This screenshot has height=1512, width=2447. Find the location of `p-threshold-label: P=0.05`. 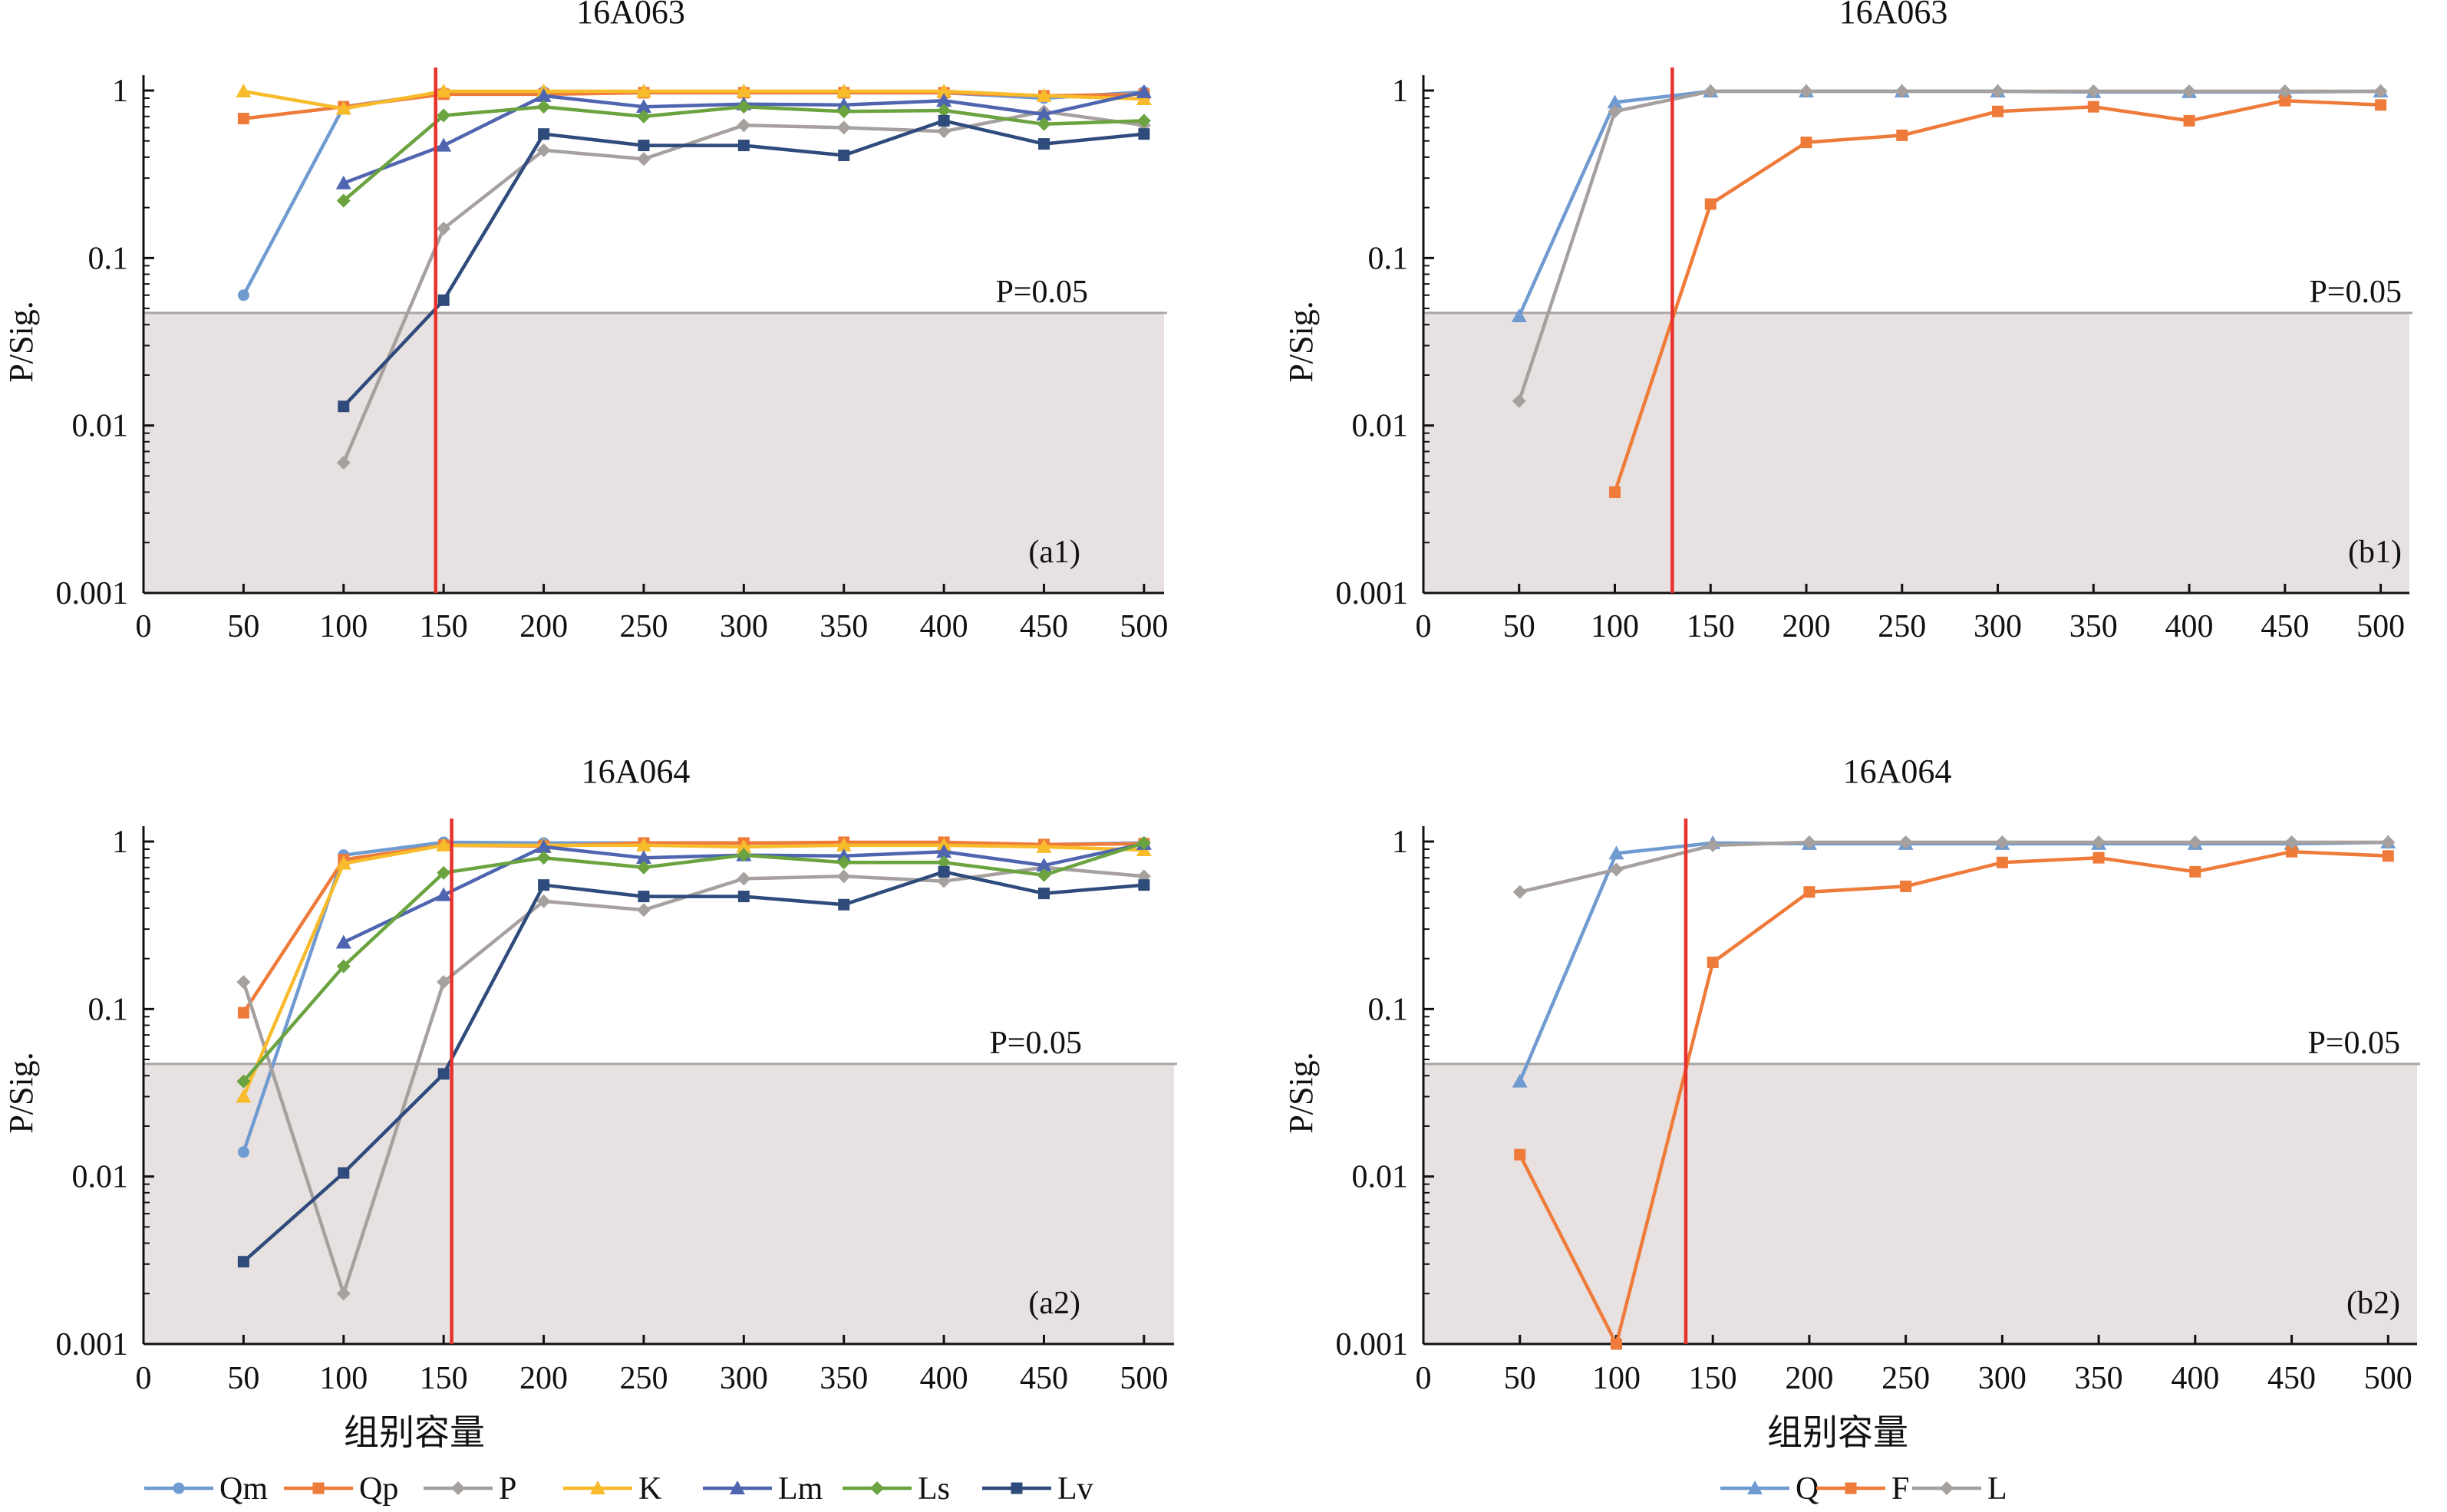

p-threshold-label: P=0.05 is located at coordinates (2355, 292).